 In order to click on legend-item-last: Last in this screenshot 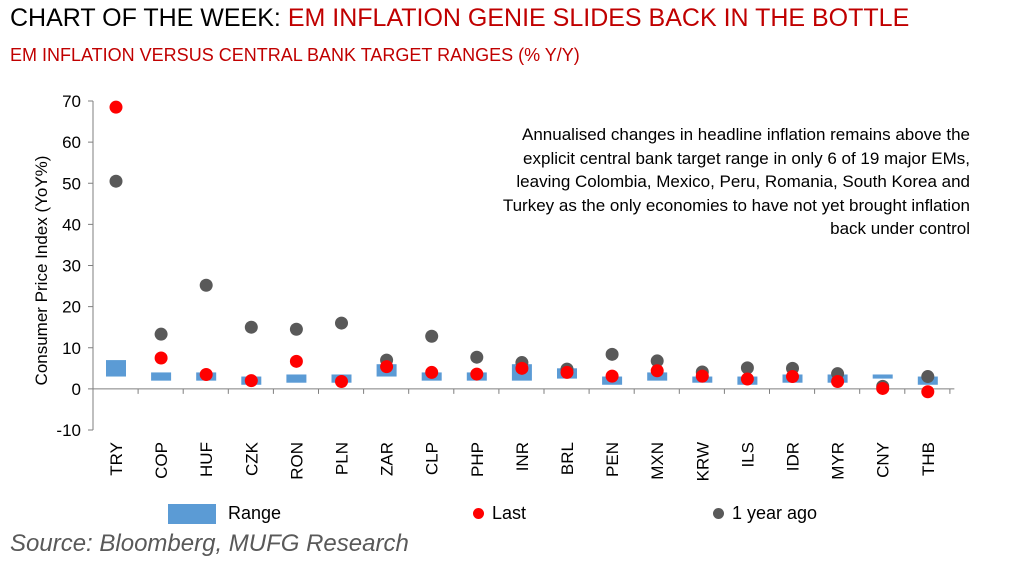, I will do `click(499, 513)`.